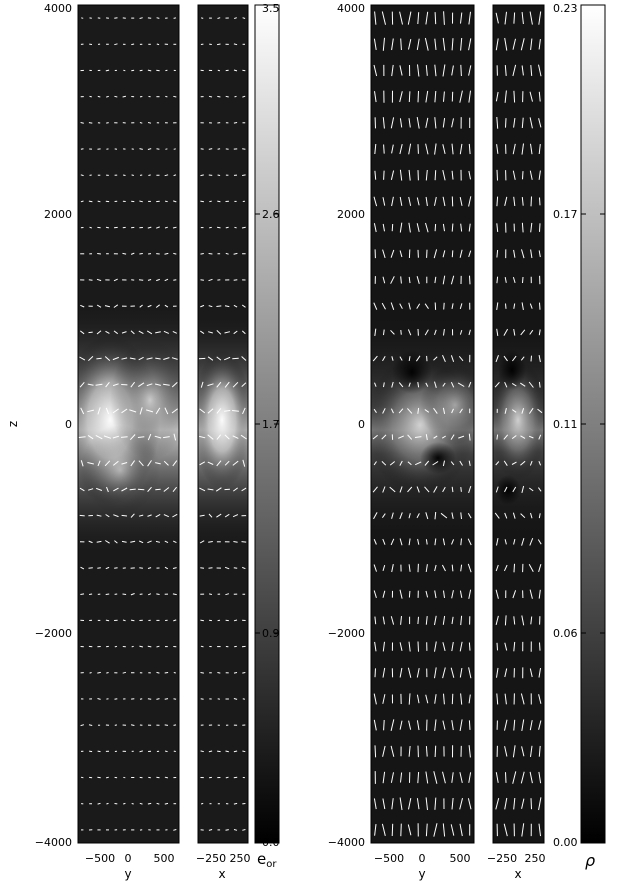 The width and height of the screenshot is (627, 884). Describe the element at coordinates (590, 860) in the screenshot. I see `rho-colorbar-label: ρ` at that location.